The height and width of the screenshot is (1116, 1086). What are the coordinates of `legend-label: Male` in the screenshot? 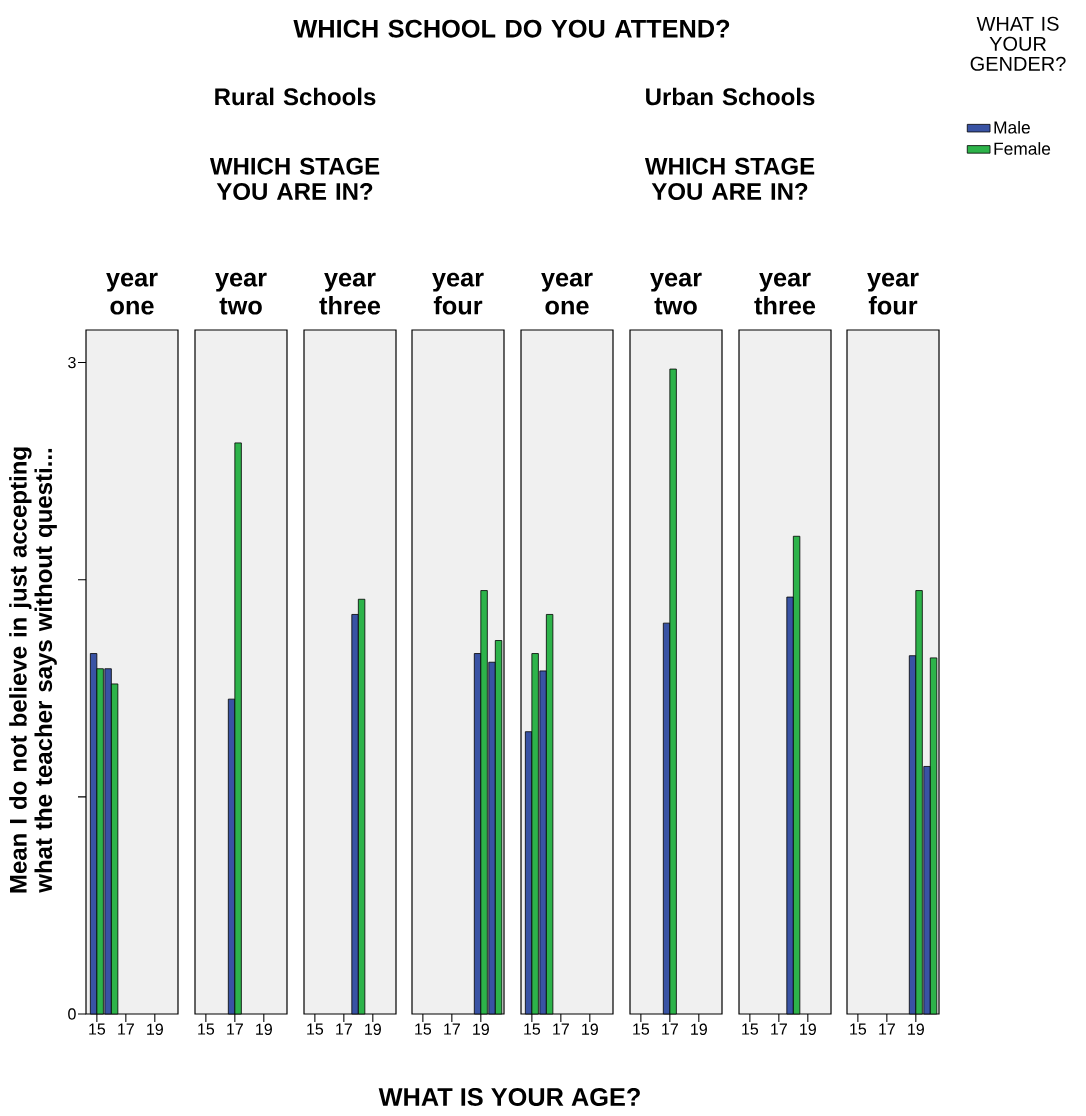 It's located at (1012, 127).